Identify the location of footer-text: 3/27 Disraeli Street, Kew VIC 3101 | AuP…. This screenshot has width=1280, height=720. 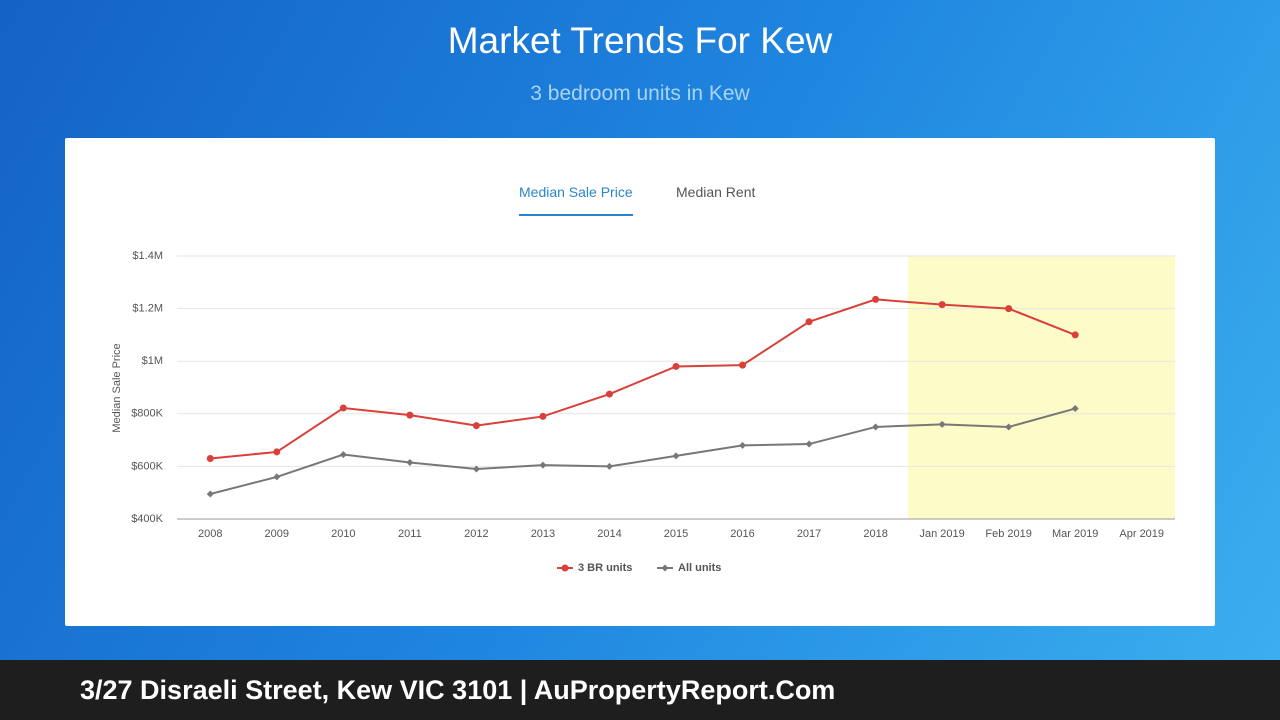
(458, 690).